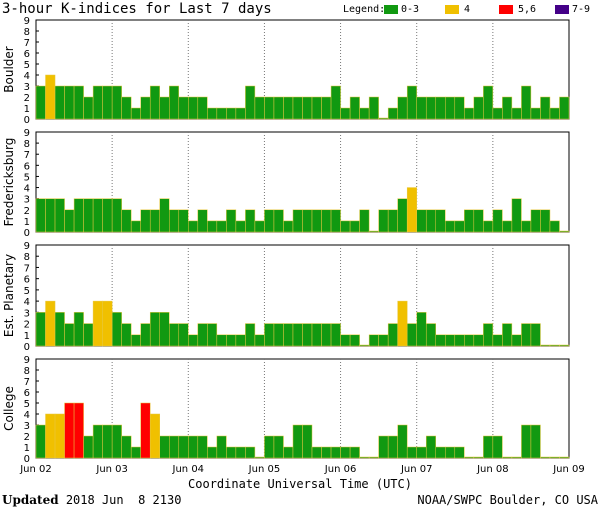 The image size is (600, 510). I want to click on y-axis-label: Boulder, so click(9, 69).